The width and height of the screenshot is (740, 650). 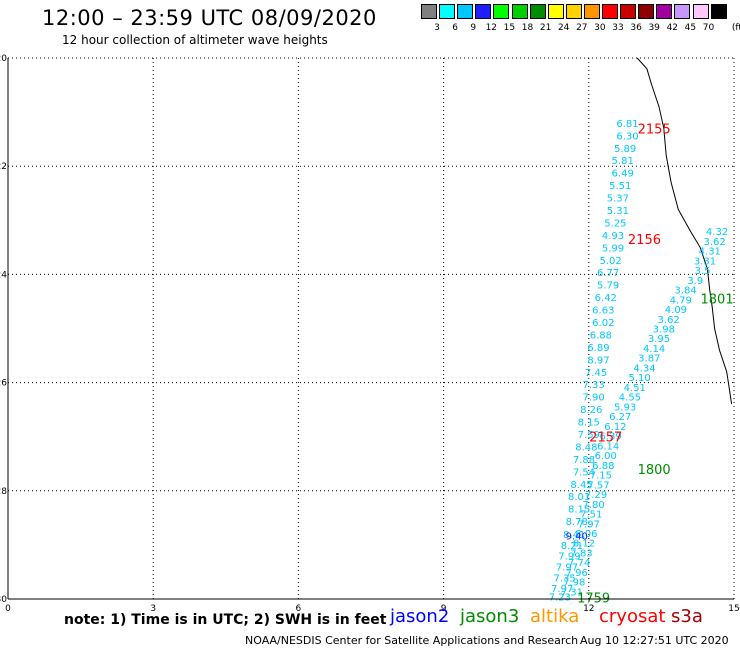 What do you see at coordinates (610, 261) in the screenshot?
I see `wave-height-value: 5.02` at bounding box center [610, 261].